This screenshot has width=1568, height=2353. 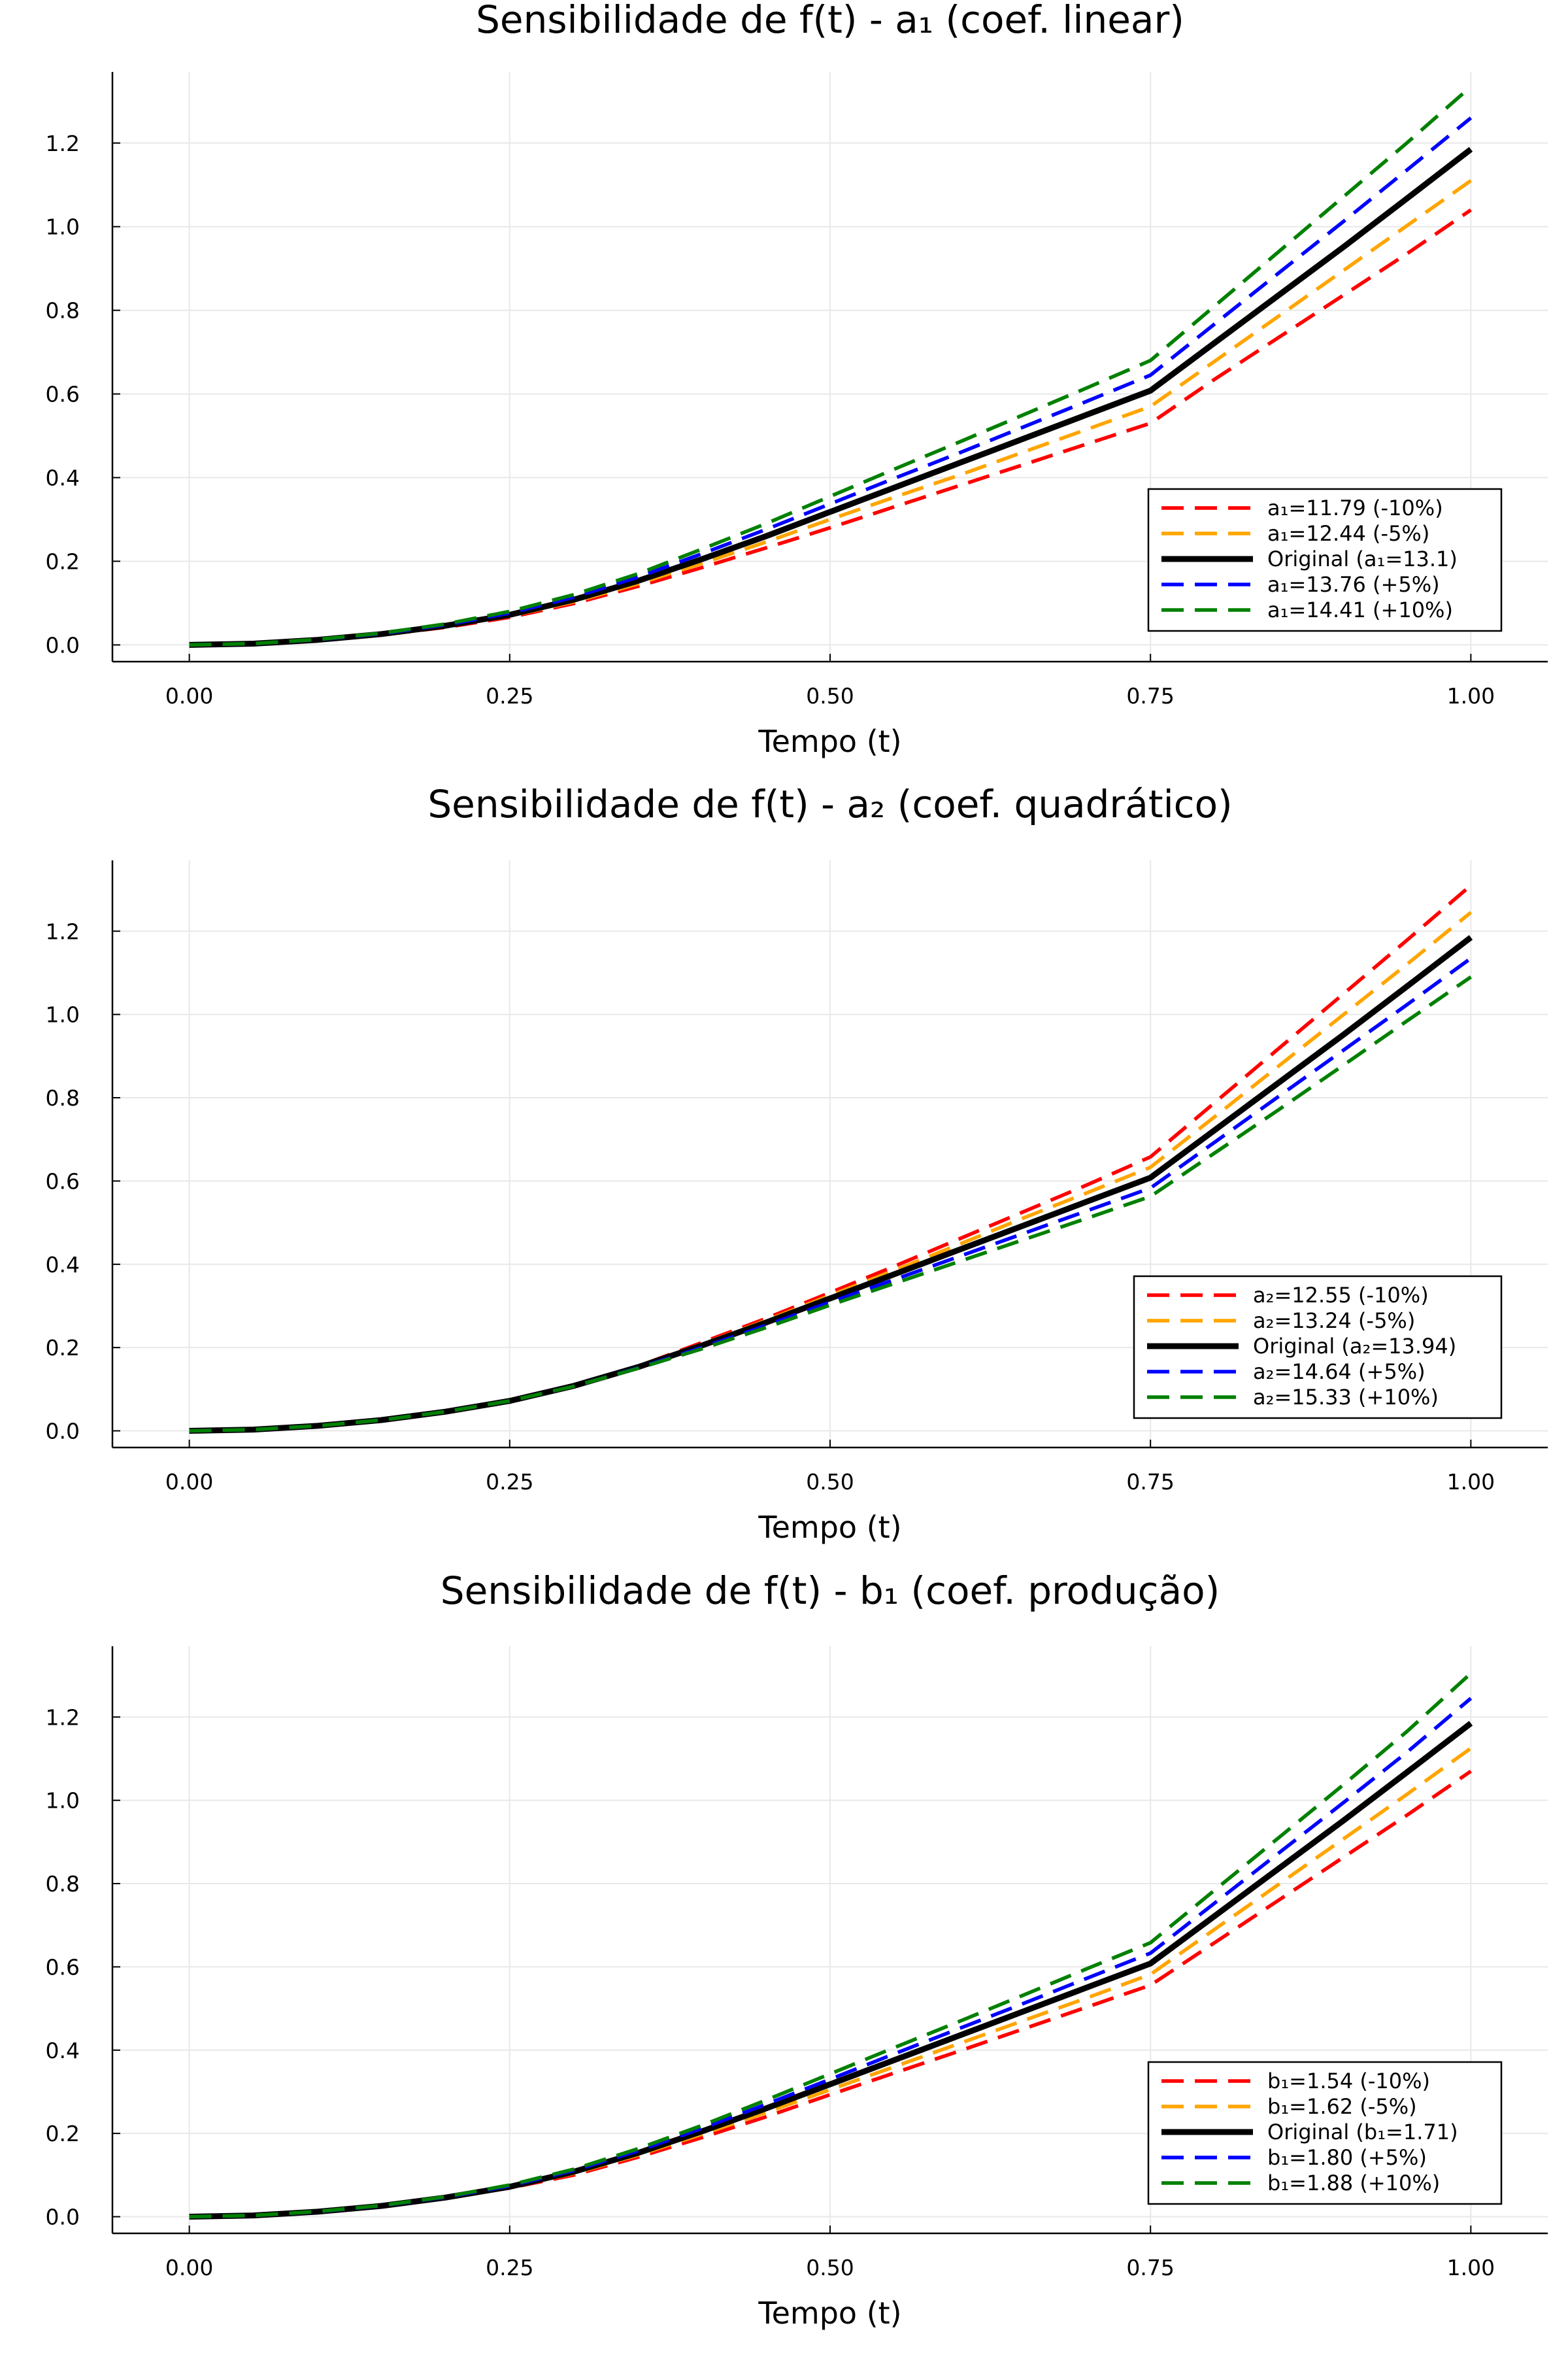 I want to click on legend-label: Original (b₁=1.71), so click(x=1362, y=2132).